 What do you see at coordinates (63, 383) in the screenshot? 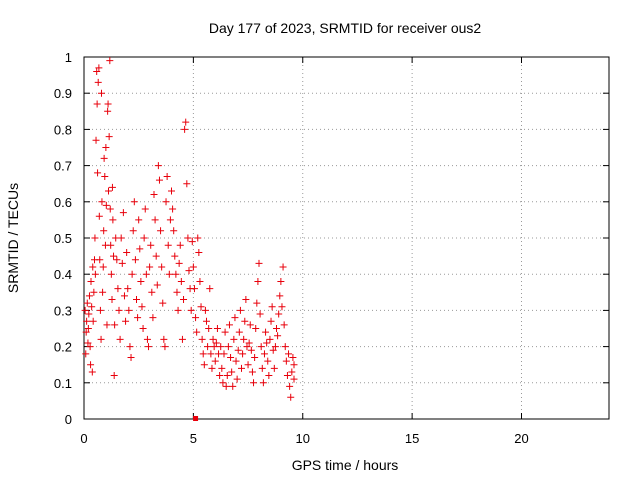
I see `y-tick-label: 0.1` at bounding box center [63, 383].